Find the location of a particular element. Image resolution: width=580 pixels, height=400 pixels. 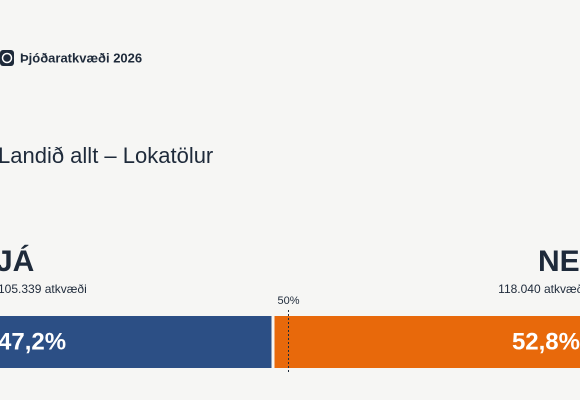

reference-label: 50% is located at coordinates (288, 301).